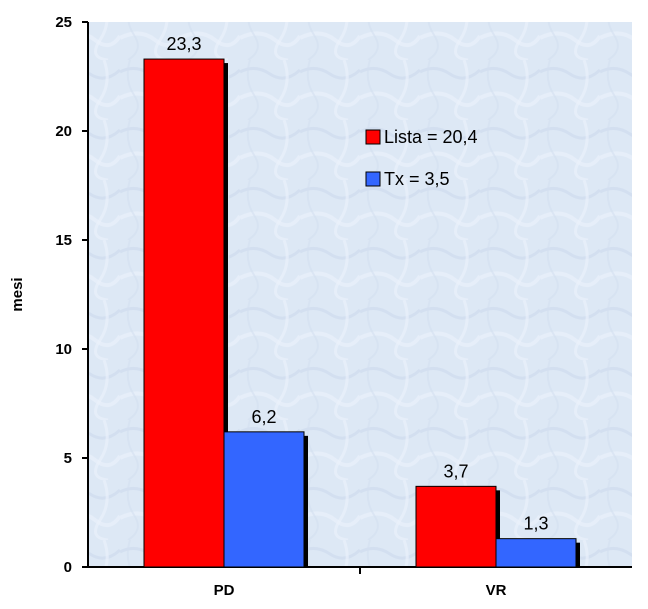 This screenshot has height=609, width=648. I want to click on x-tick-label: VR, so click(496, 590).